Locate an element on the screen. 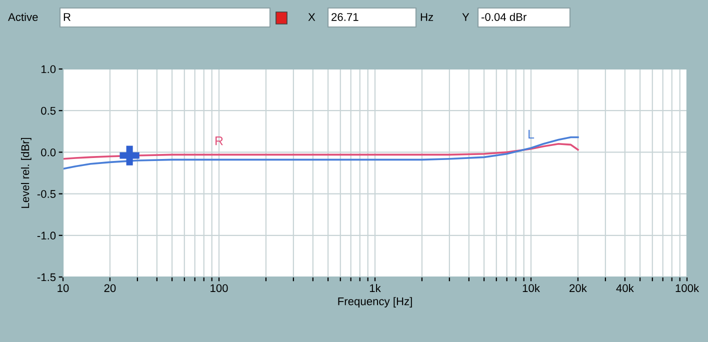 The width and height of the screenshot is (708, 342). text: Y is located at coordinates (466, 17).